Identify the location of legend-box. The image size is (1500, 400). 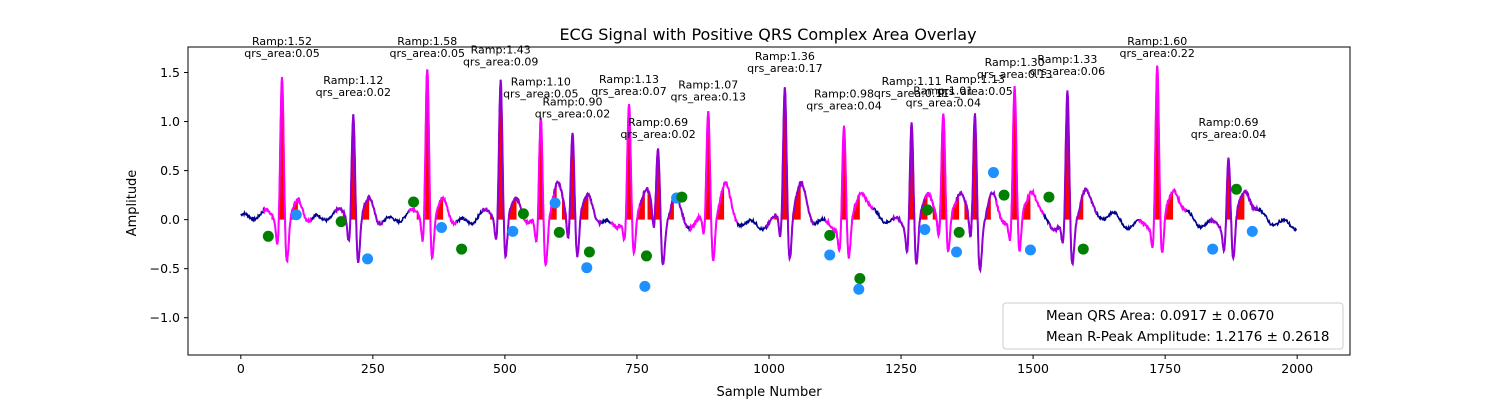
(1173, 326).